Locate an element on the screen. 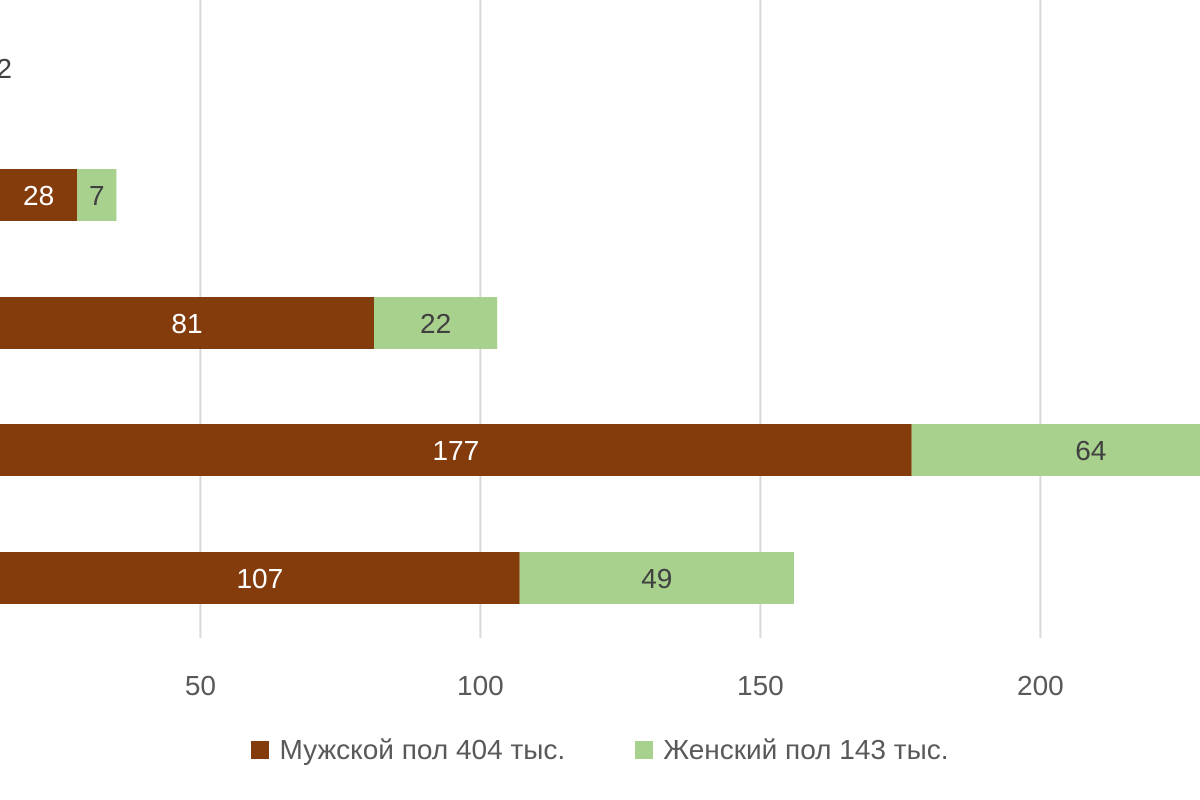  legend-item-female: Женский пол 143 тыс. is located at coordinates (792, 750).